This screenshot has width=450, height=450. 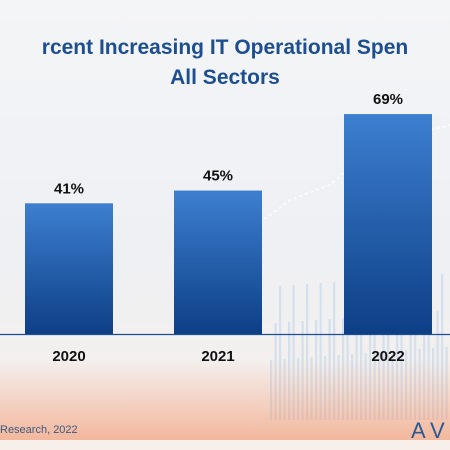 What do you see at coordinates (225, 77) in the screenshot?
I see `chart-title-line-2: All Sectors` at bounding box center [225, 77].